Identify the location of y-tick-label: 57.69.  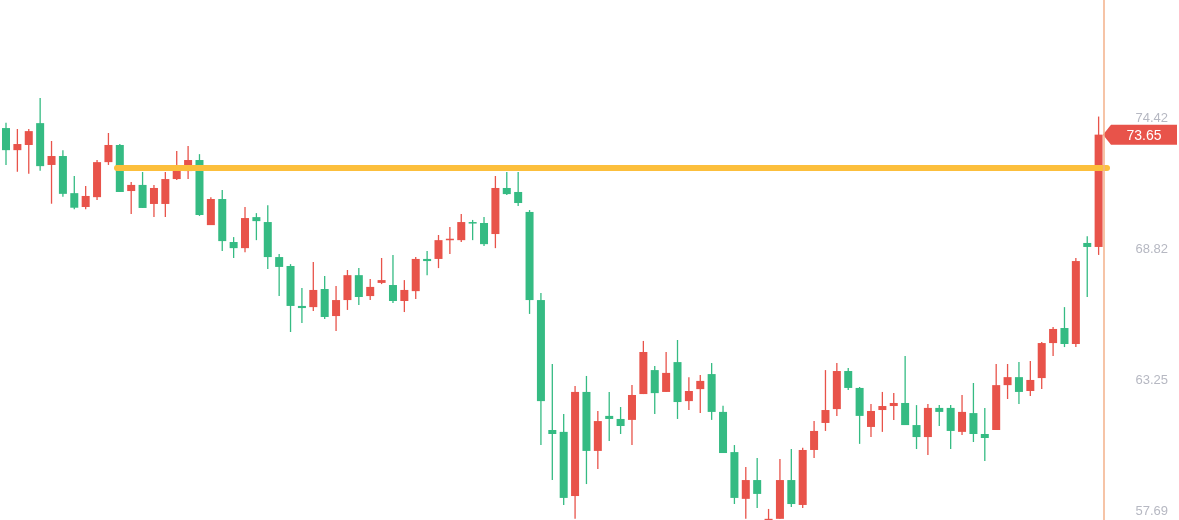
(1151, 510).